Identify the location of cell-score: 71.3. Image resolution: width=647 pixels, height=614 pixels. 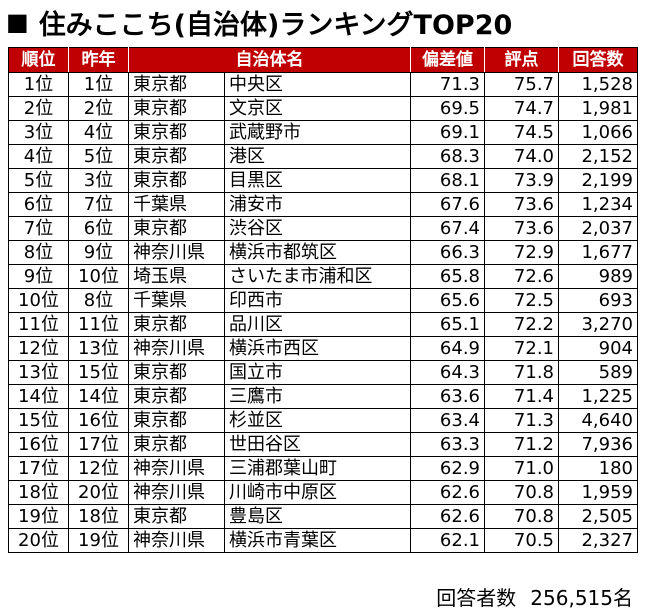
(521, 420).